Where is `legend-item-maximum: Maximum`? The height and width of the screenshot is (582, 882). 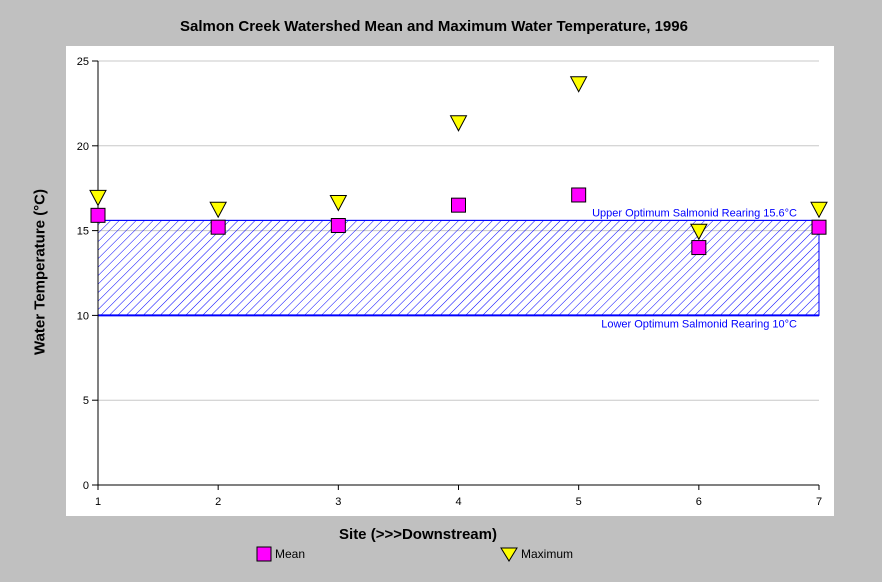 legend-item-maximum: Maximum is located at coordinates (536, 554).